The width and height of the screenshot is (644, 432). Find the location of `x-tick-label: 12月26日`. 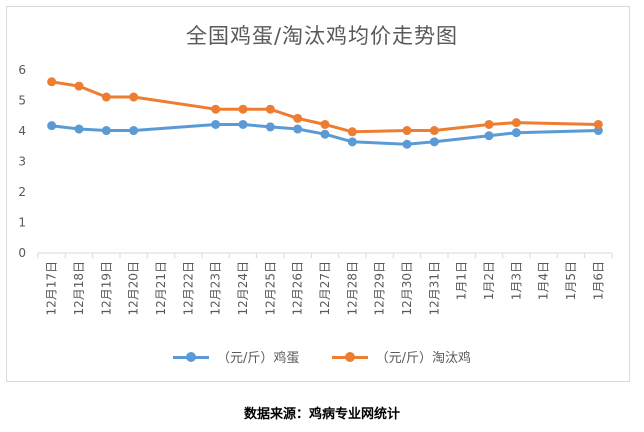

x-tick-label: 12月26日 is located at coordinates (298, 288).